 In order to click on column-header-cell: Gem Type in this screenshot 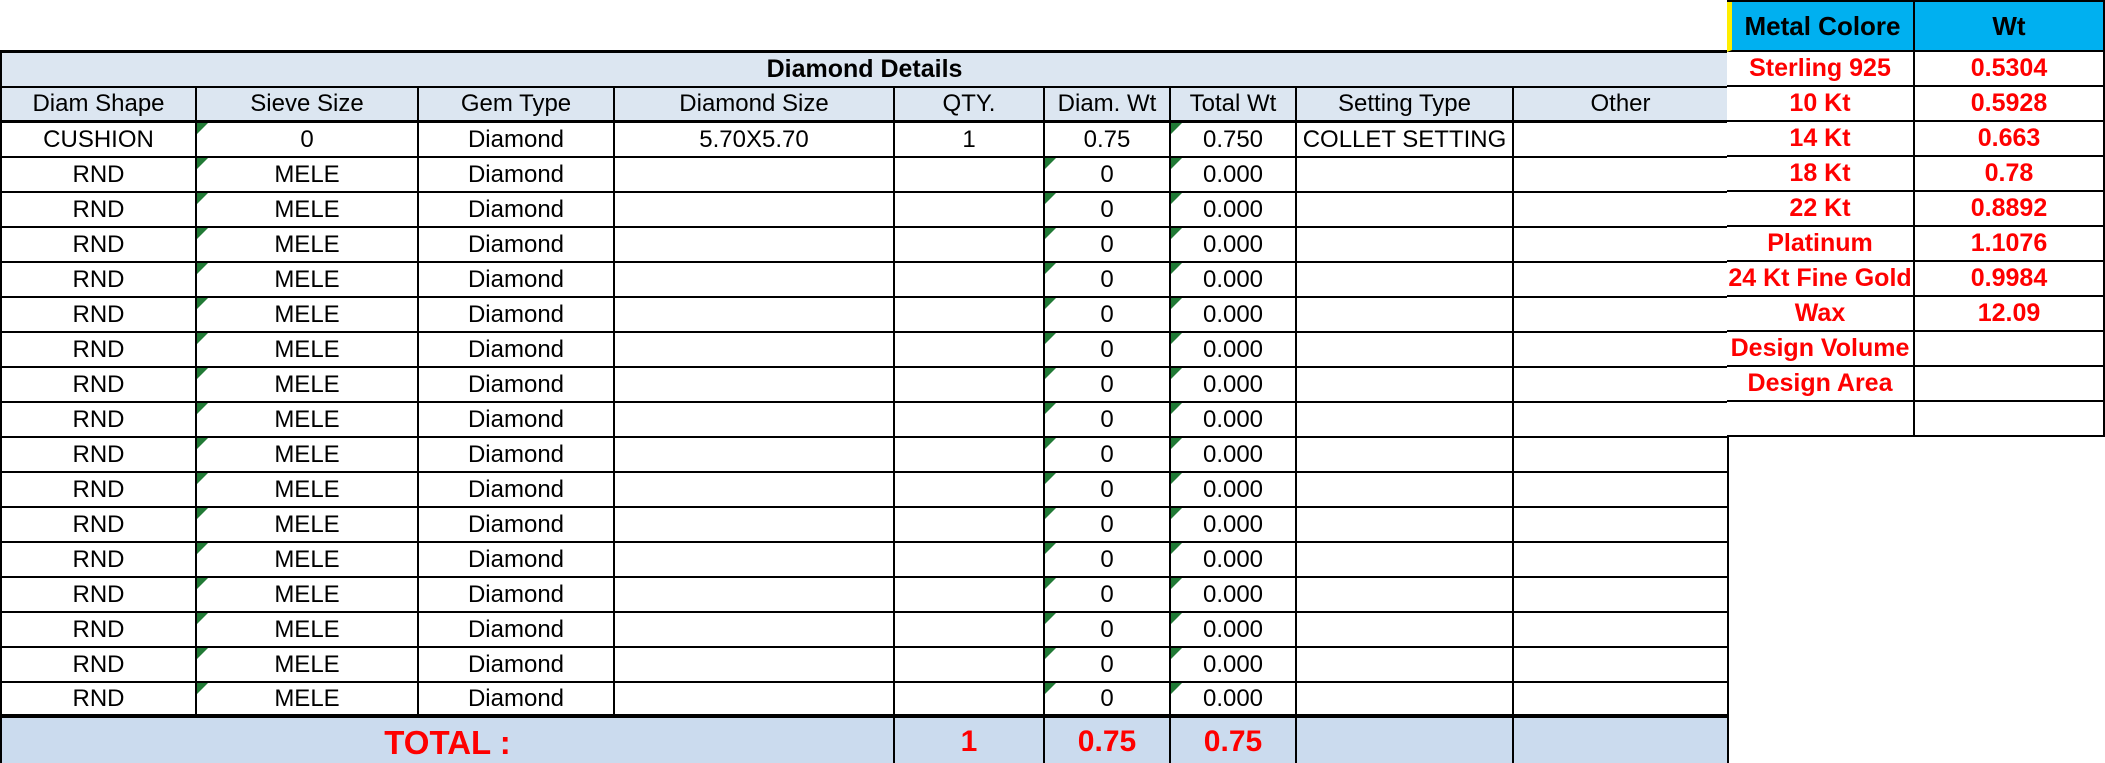, I will do `click(517, 105)`.